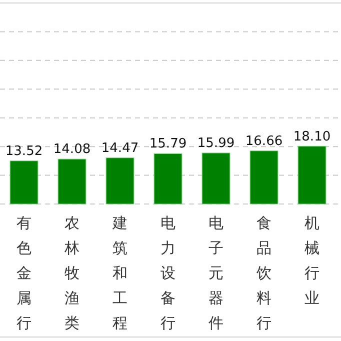 The width and height of the screenshot is (341, 341). Describe the element at coordinates (264, 141) in the screenshot. I see `data-label: 16.66` at that location.